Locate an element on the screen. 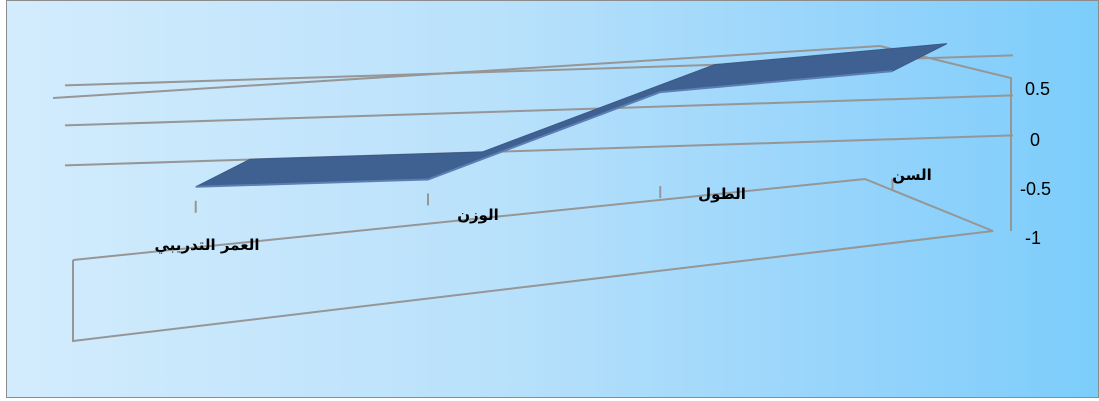 The width and height of the screenshot is (1099, 401). x-category-label: الطول is located at coordinates (722, 194).